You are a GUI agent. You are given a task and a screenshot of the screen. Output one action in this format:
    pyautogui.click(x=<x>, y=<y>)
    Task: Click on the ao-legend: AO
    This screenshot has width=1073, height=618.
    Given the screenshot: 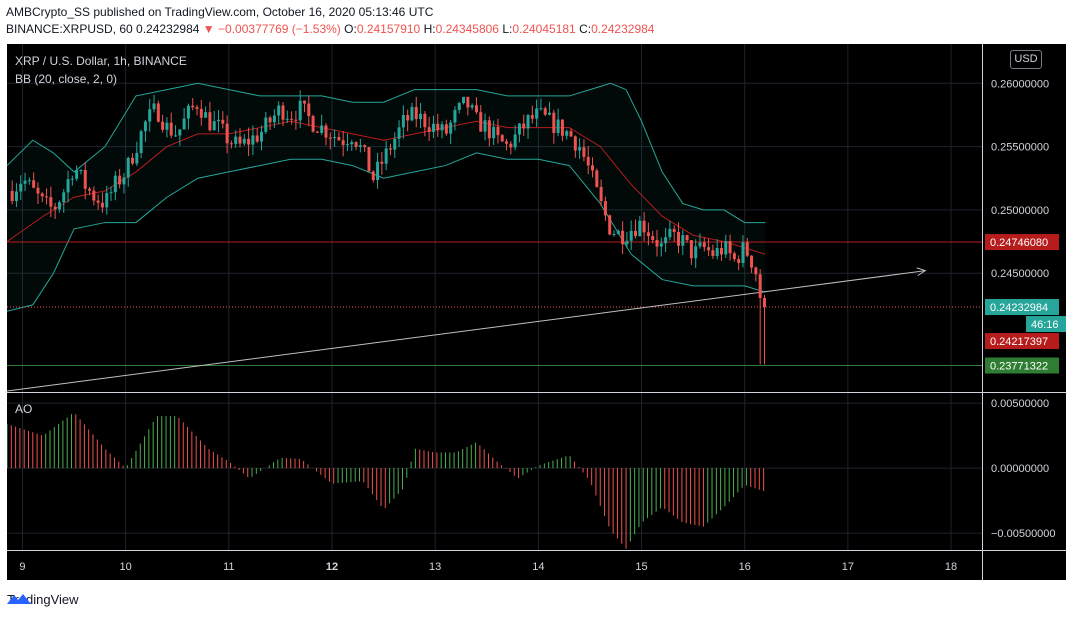 What is the action you would take?
    pyautogui.click(x=24, y=409)
    